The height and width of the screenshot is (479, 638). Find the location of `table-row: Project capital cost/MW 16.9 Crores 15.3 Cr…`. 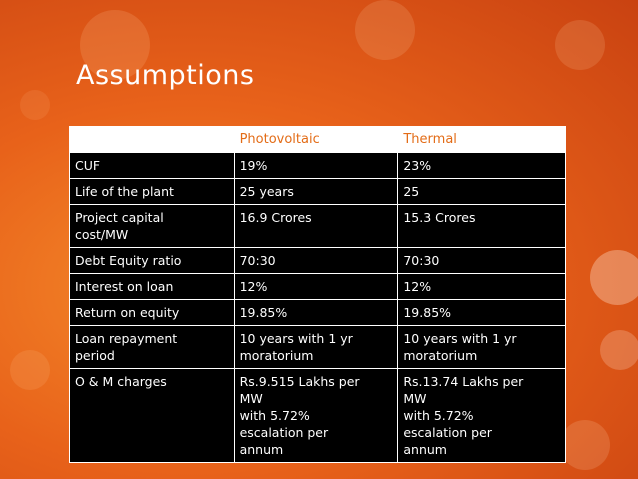

table-row: Project capital cost/MW 16.9 Crores 15.3 Cr… is located at coordinates (317, 226).